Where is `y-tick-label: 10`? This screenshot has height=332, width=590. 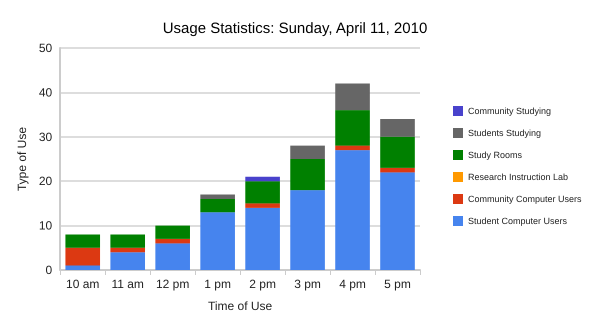
y-tick-label: 10 is located at coordinates (45, 225).